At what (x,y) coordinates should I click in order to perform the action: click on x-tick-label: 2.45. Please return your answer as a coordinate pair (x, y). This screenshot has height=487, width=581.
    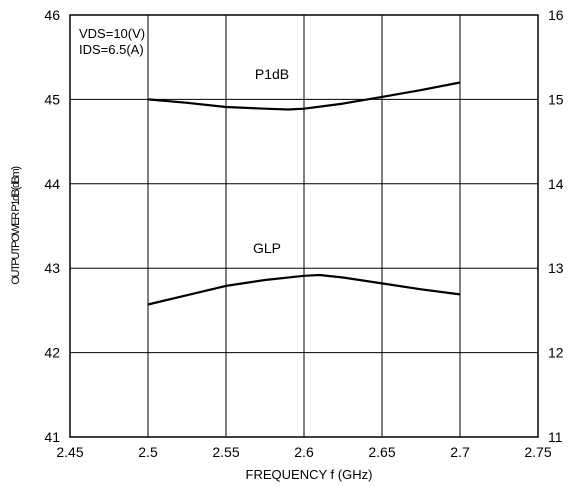
    Looking at the image, I should click on (69, 452).